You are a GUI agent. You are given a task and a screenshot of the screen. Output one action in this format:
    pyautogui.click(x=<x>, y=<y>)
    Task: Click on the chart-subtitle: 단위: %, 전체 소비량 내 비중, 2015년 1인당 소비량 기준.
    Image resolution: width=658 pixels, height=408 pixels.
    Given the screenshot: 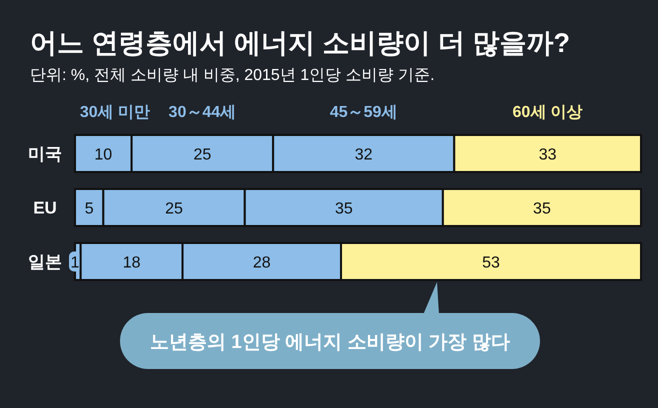 What is the action you would take?
    pyautogui.click(x=232, y=75)
    